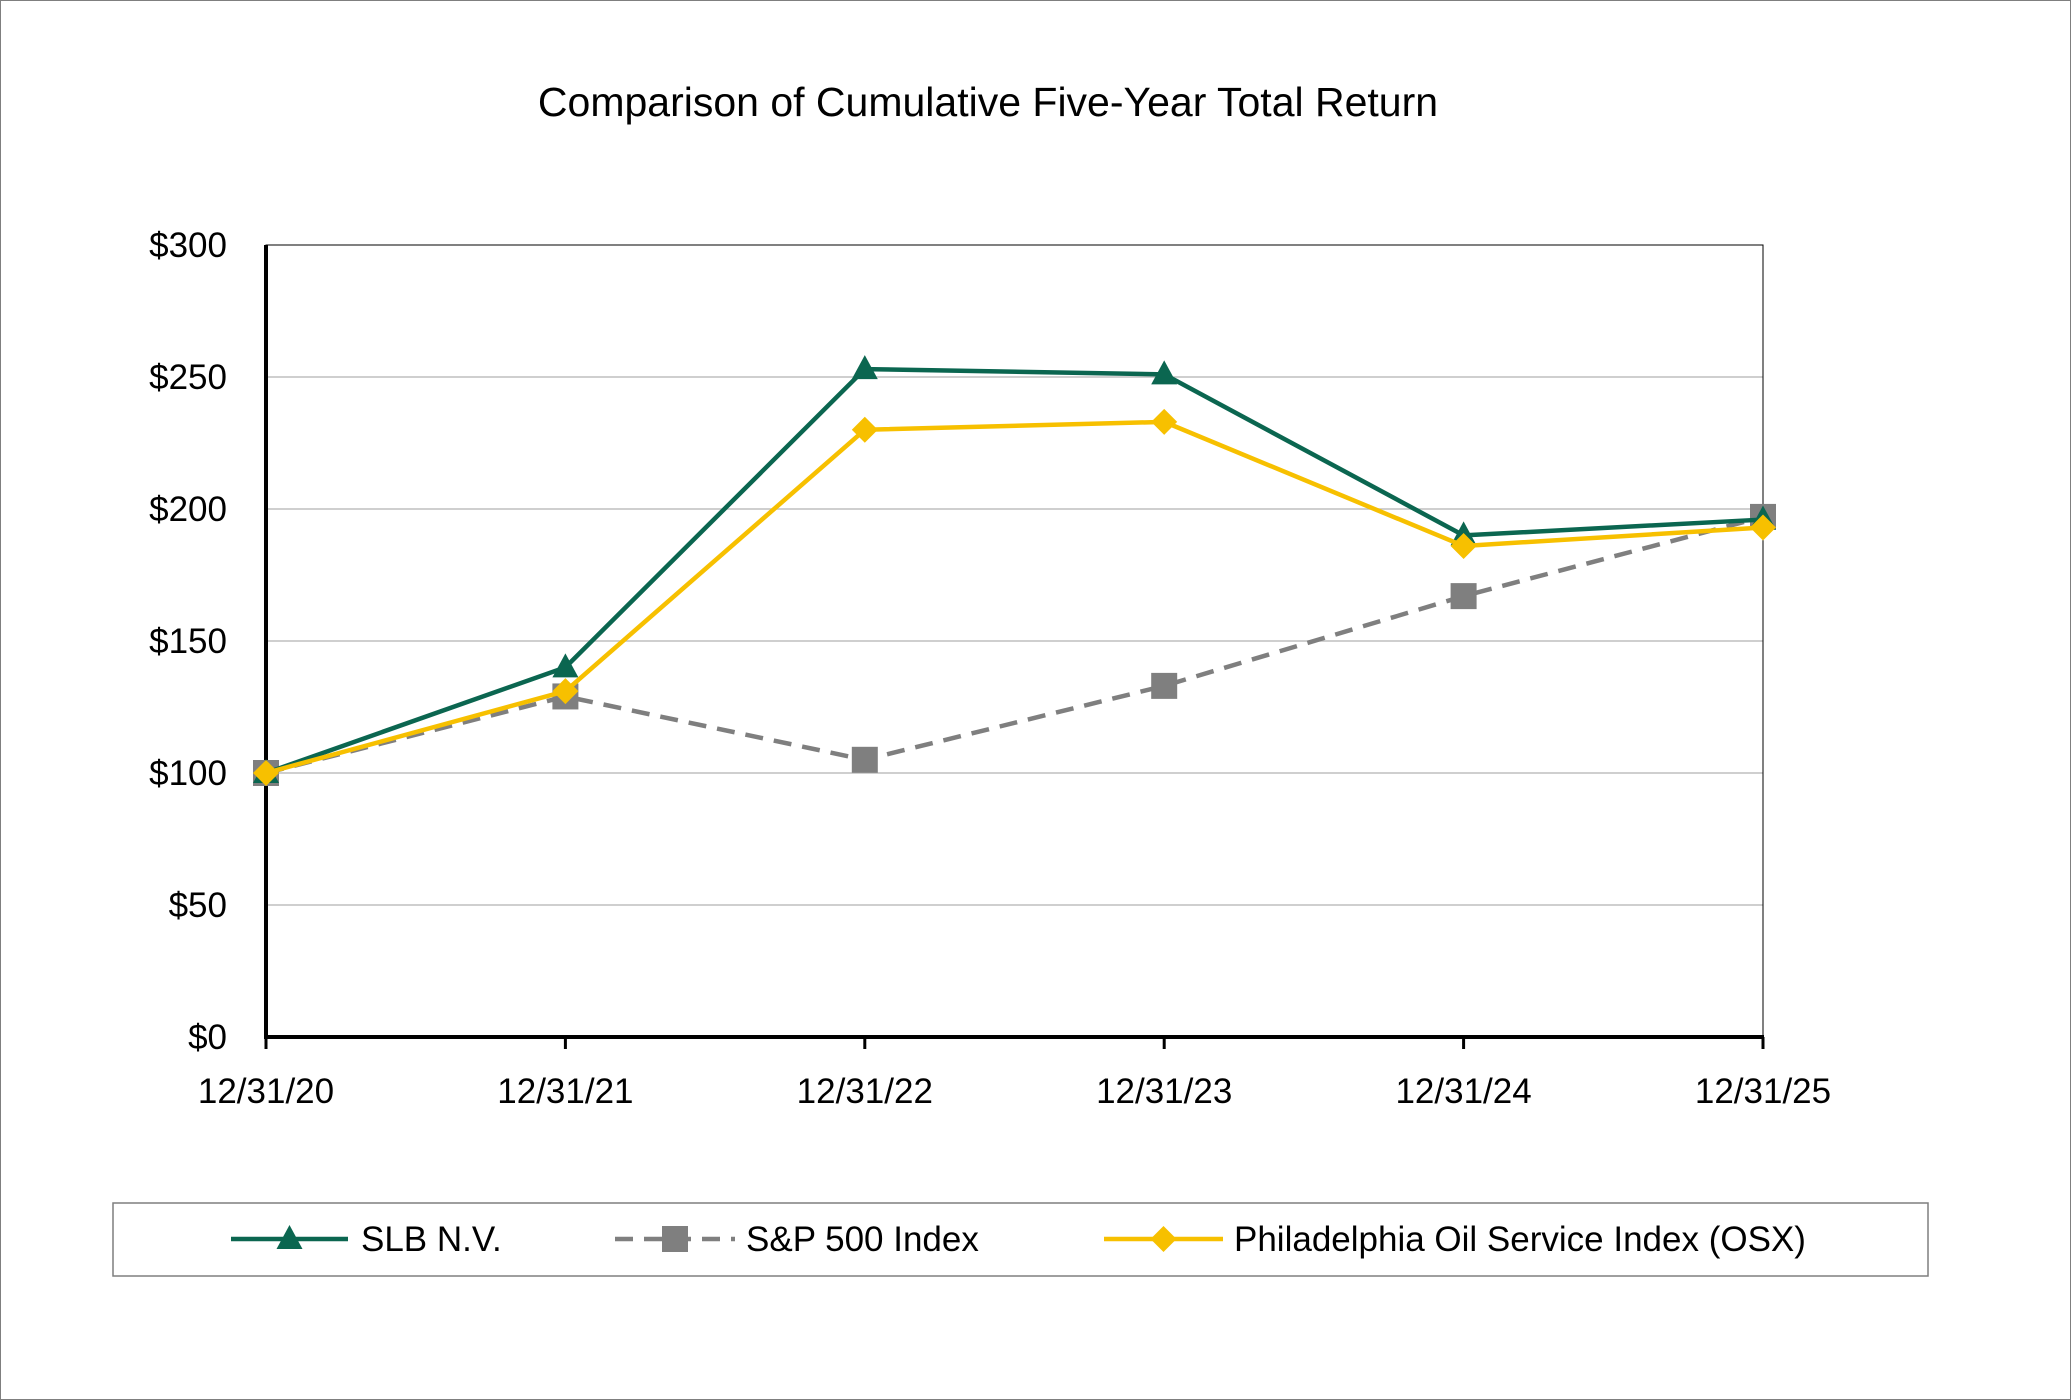 The image size is (2071, 1400). I want to click on y-tick-label: $150, so click(188, 641).